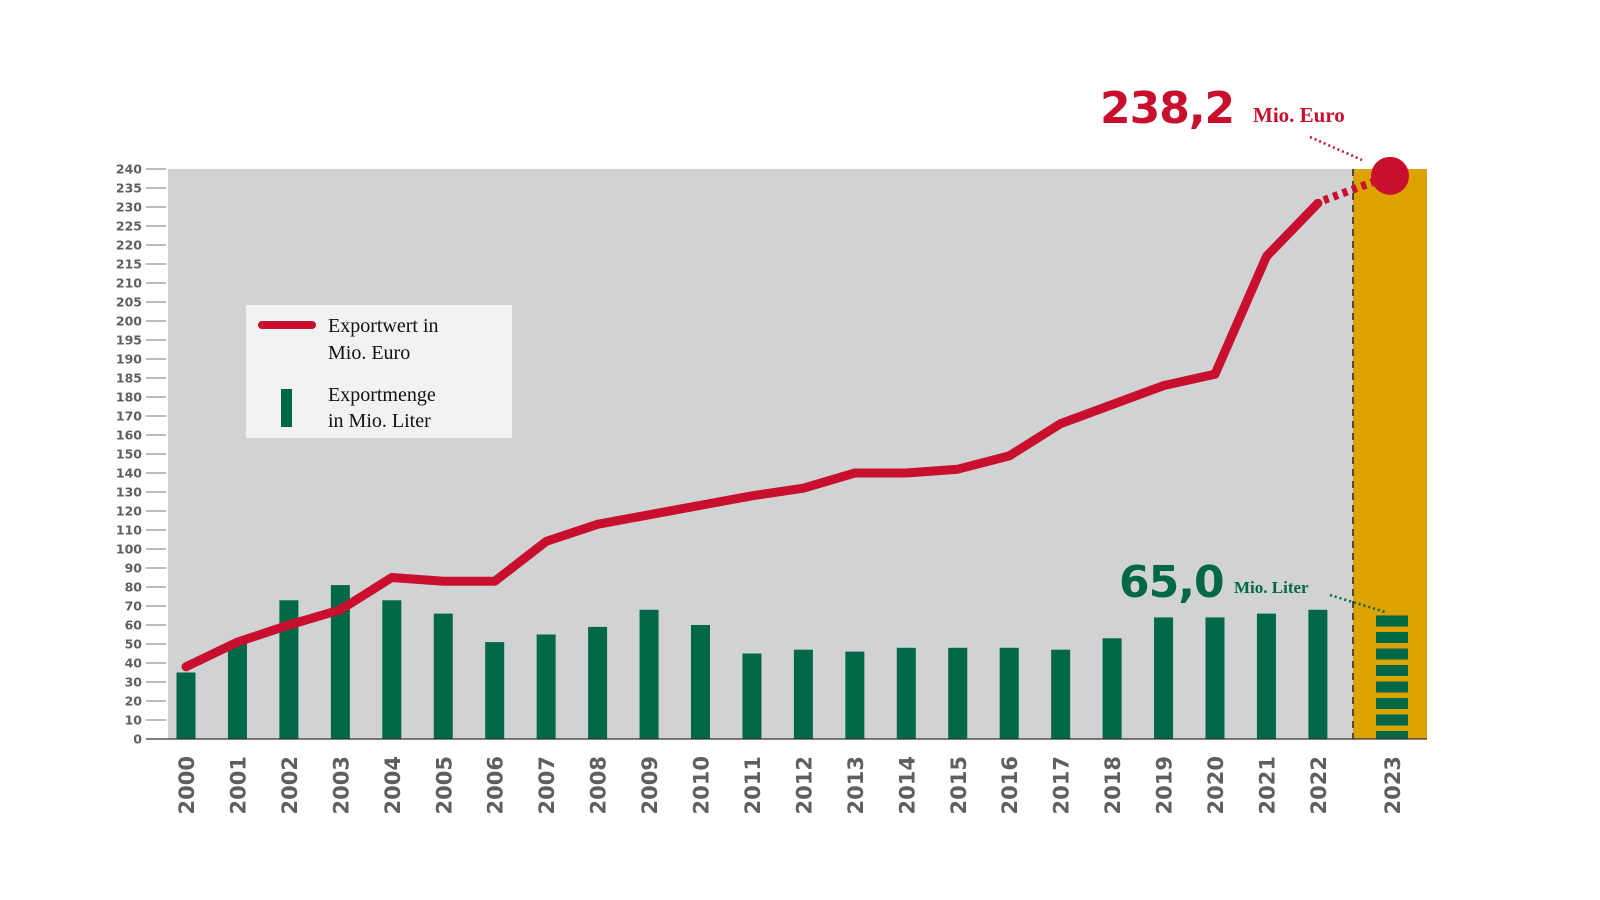 Image resolution: width=1600 pixels, height=900 pixels. I want to click on bar-2003, so click(340, 662).